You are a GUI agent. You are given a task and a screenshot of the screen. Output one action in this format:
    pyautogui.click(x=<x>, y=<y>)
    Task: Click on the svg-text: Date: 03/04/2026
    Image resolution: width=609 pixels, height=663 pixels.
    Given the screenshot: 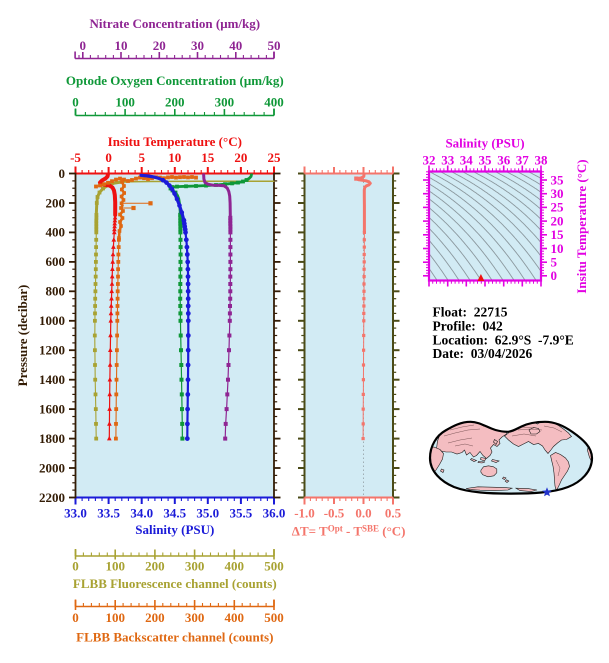 What is the action you would take?
    pyautogui.click(x=483, y=353)
    